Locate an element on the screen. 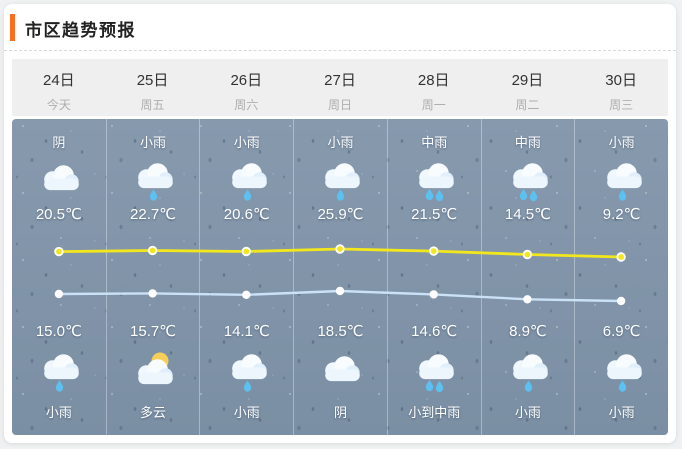  day-condition-label: 阴 is located at coordinates (59, 142).